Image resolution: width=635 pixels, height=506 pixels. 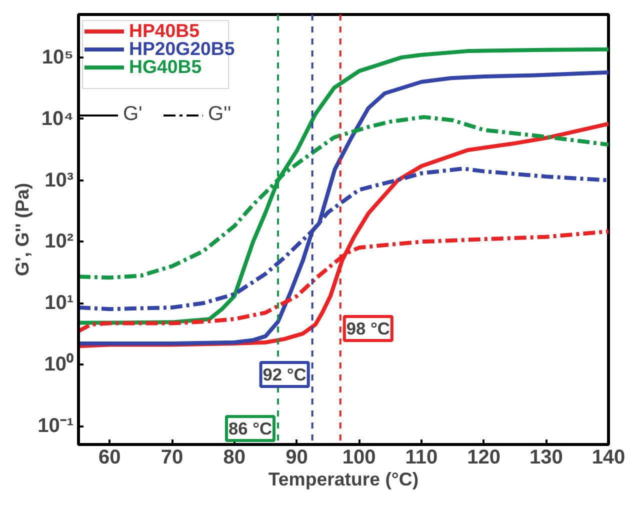 I want to click on x-tick-label: 120, so click(x=483, y=457).